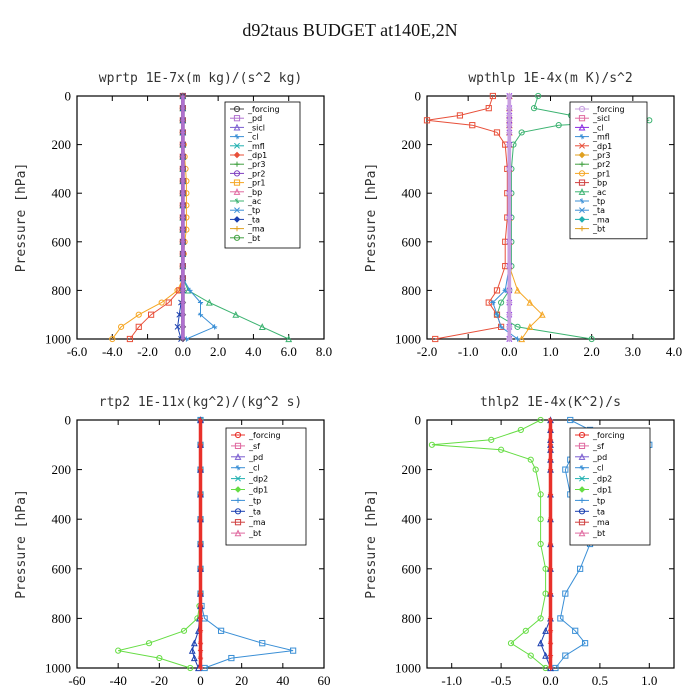 The image size is (700, 700). I want to click on x-tick-label: -0.5, so click(501, 680).